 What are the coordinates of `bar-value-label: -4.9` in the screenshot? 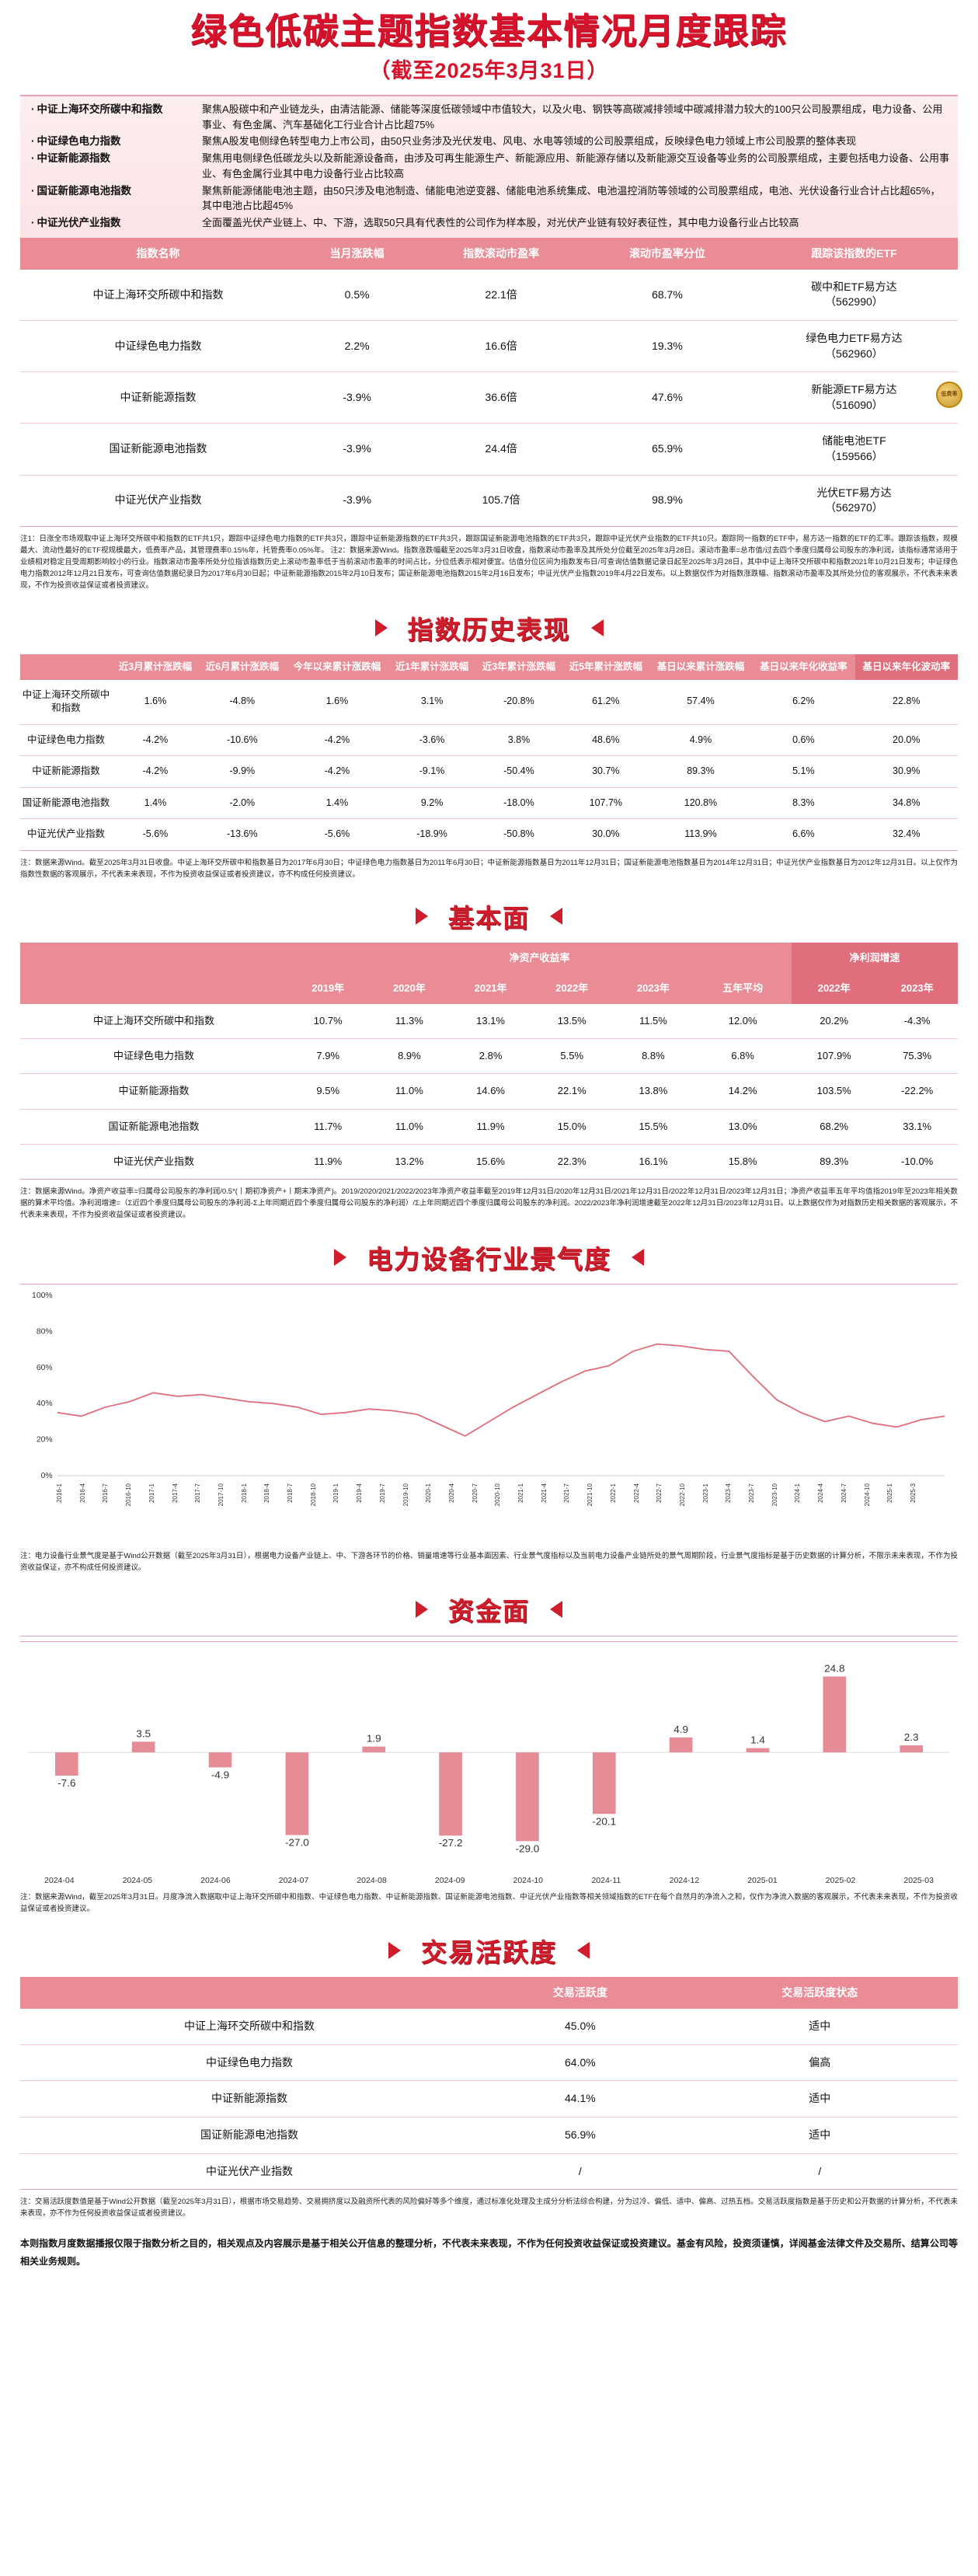 It's located at (220, 1775).